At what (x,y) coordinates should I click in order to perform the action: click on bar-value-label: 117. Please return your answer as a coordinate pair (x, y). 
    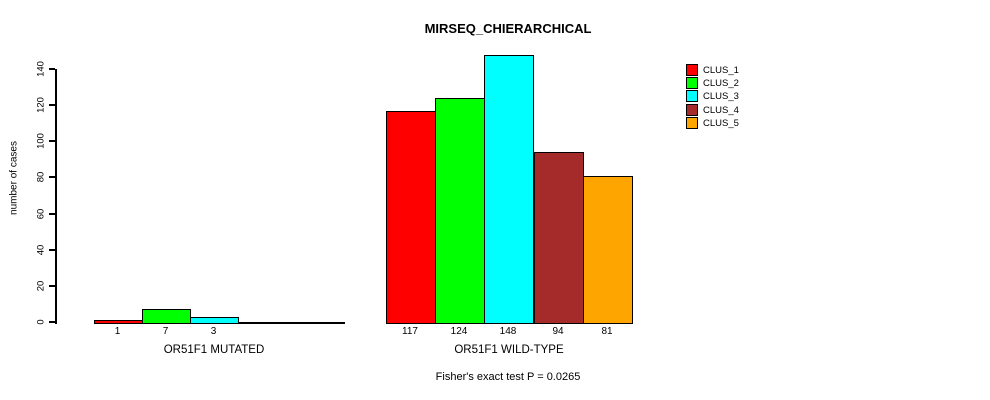
    Looking at the image, I should click on (410, 331).